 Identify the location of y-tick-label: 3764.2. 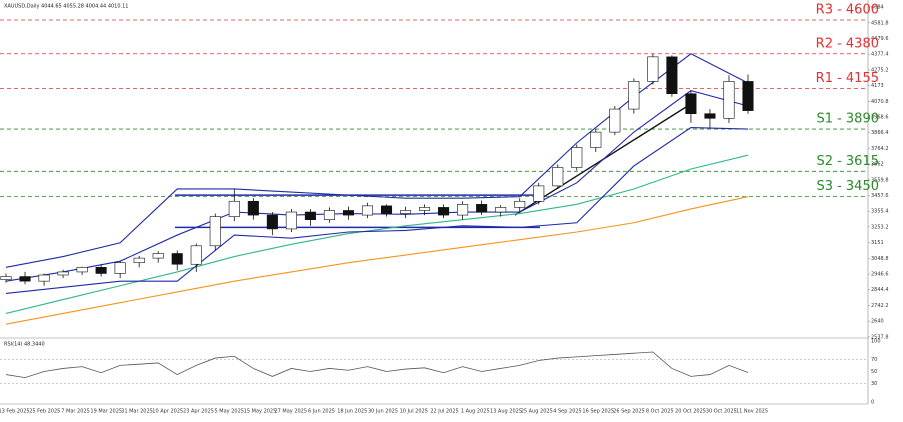
(880, 149).